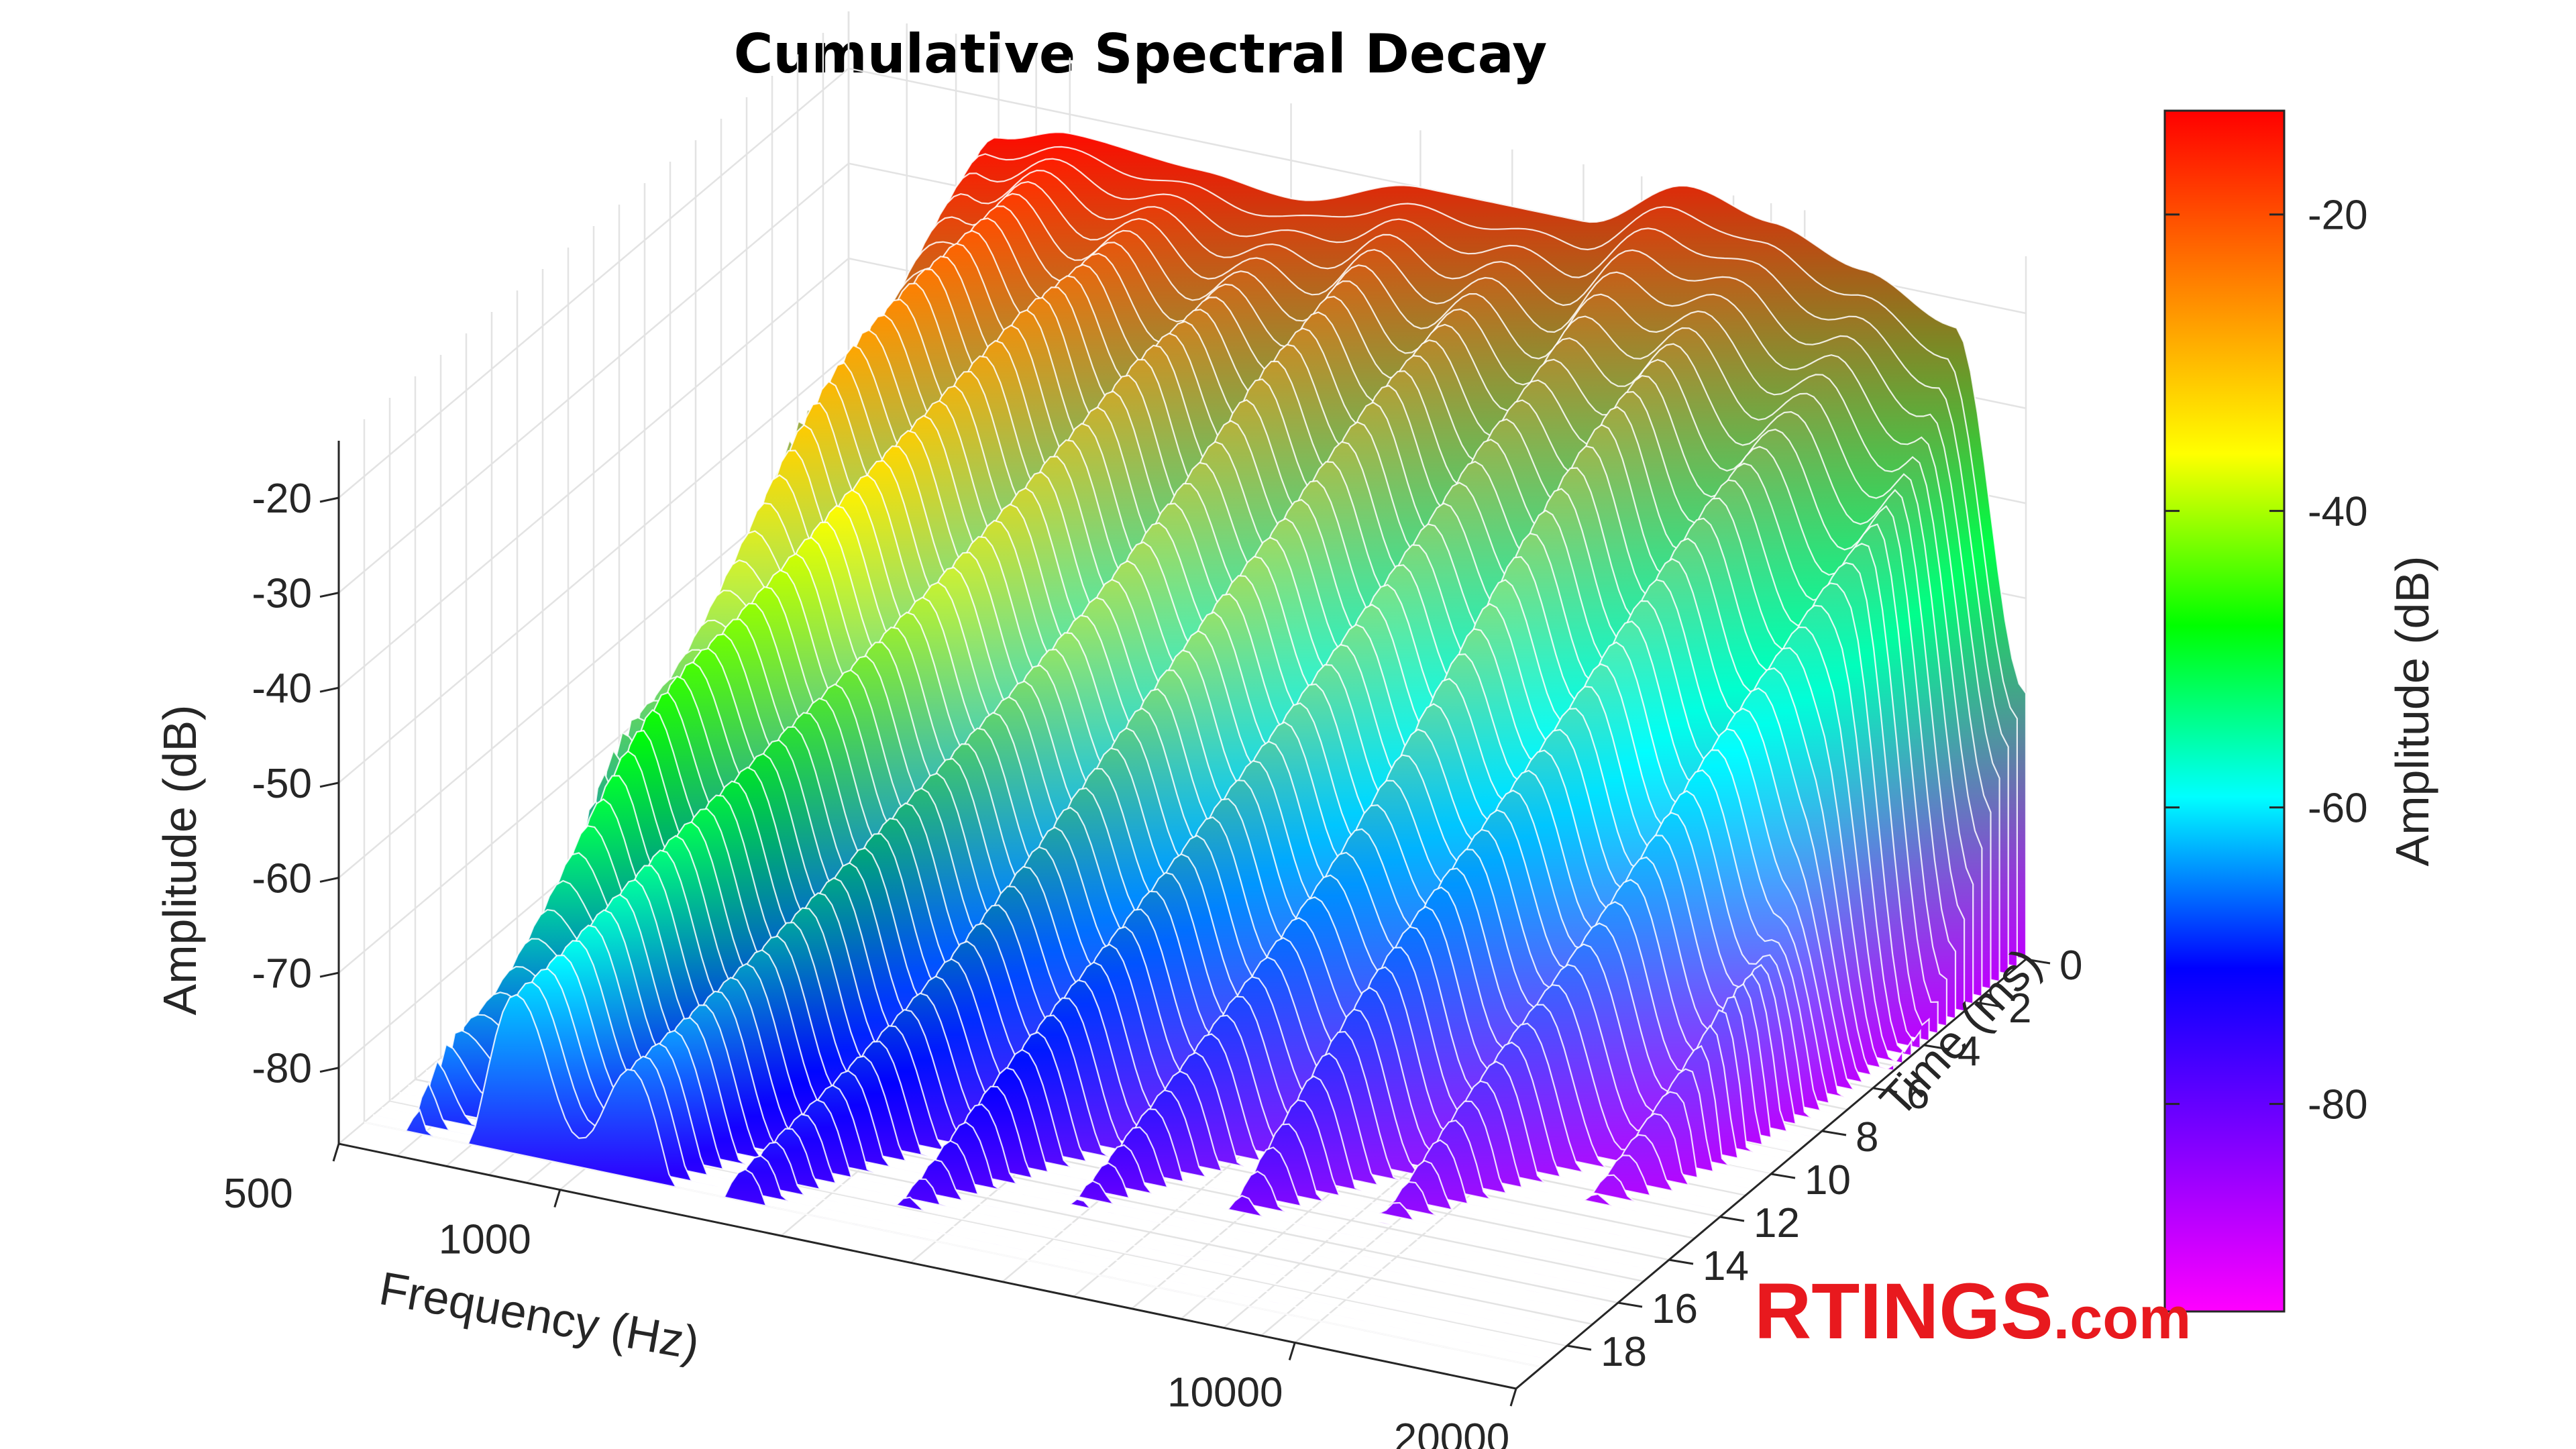 Image resolution: width=2576 pixels, height=1449 pixels. I want to click on y-tick-label: 16, so click(1675, 1309).